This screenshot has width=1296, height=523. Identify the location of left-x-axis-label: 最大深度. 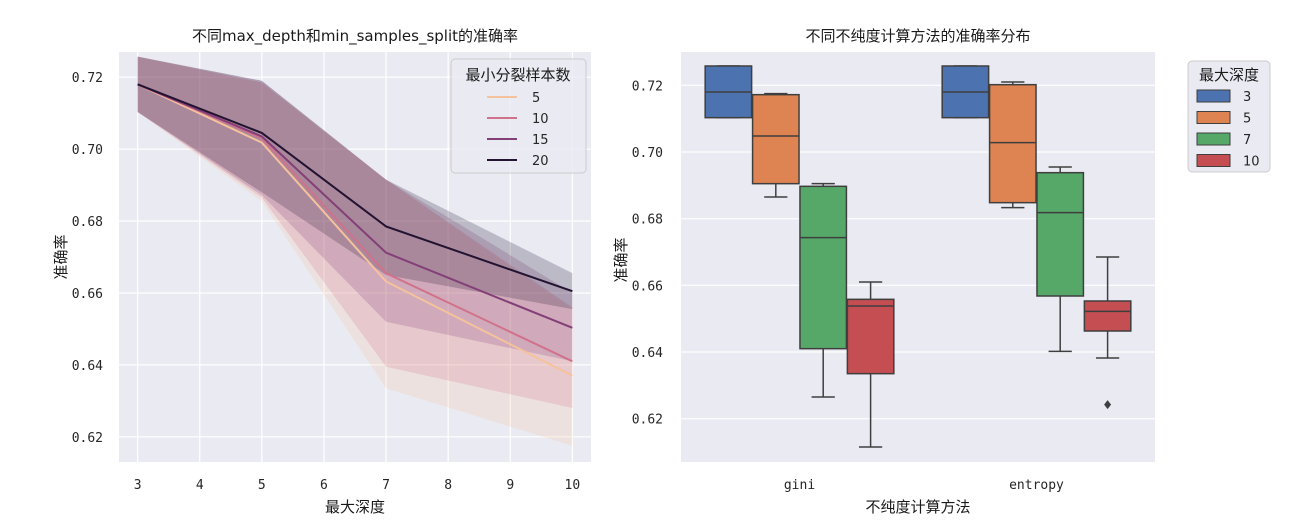
(355, 507).